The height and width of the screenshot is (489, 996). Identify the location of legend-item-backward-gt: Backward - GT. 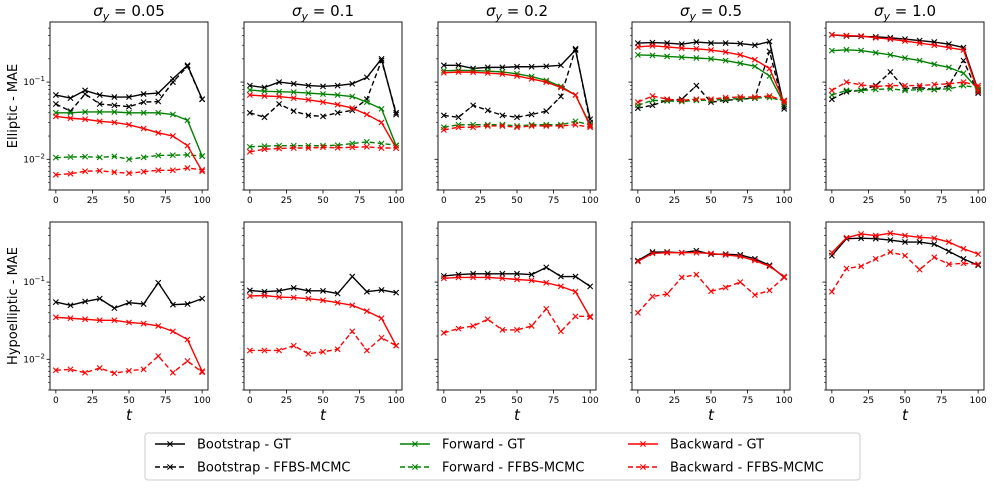
(696, 445).